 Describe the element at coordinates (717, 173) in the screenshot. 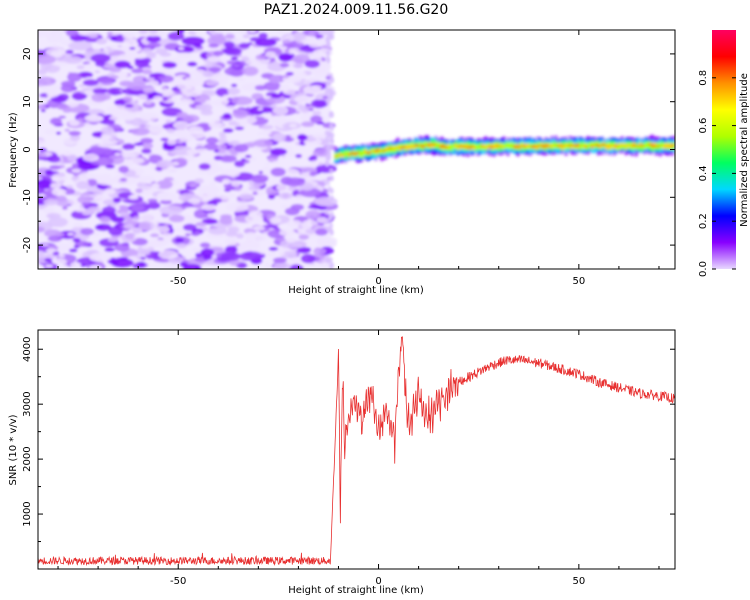

I see `colorbar-ticks: 0.0 0.2 0.4 0.6 0.8` at that location.